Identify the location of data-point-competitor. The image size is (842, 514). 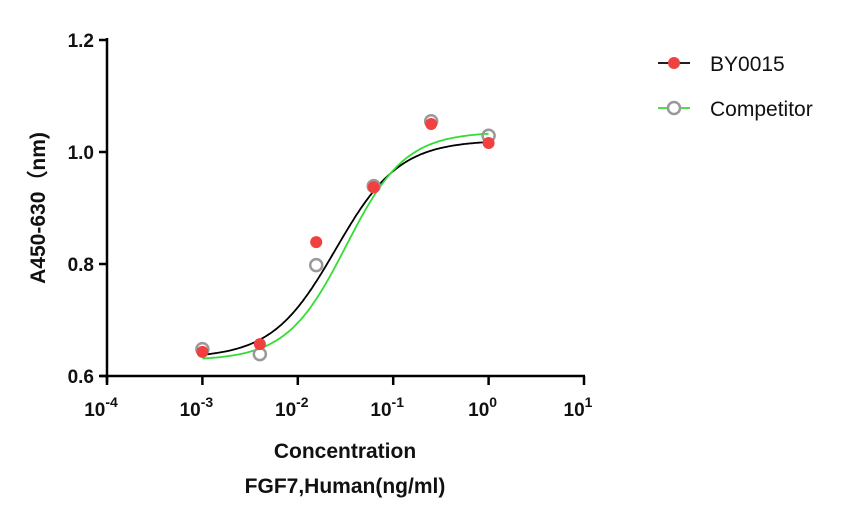
(316, 265).